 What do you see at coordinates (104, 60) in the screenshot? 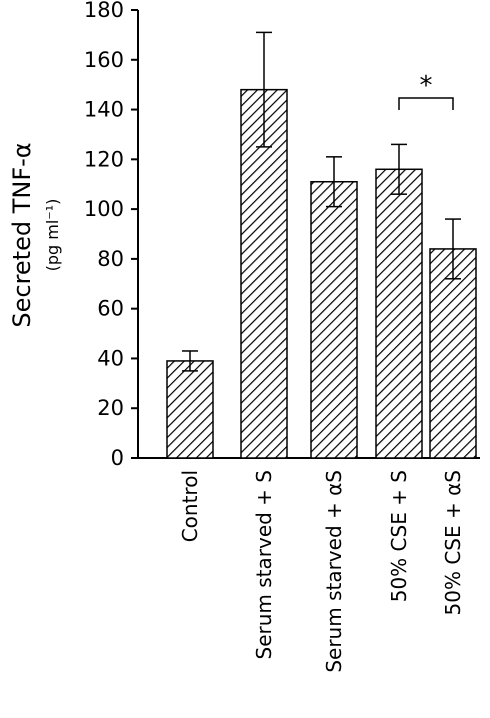
I see `y-tick-label: 160` at bounding box center [104, 60].